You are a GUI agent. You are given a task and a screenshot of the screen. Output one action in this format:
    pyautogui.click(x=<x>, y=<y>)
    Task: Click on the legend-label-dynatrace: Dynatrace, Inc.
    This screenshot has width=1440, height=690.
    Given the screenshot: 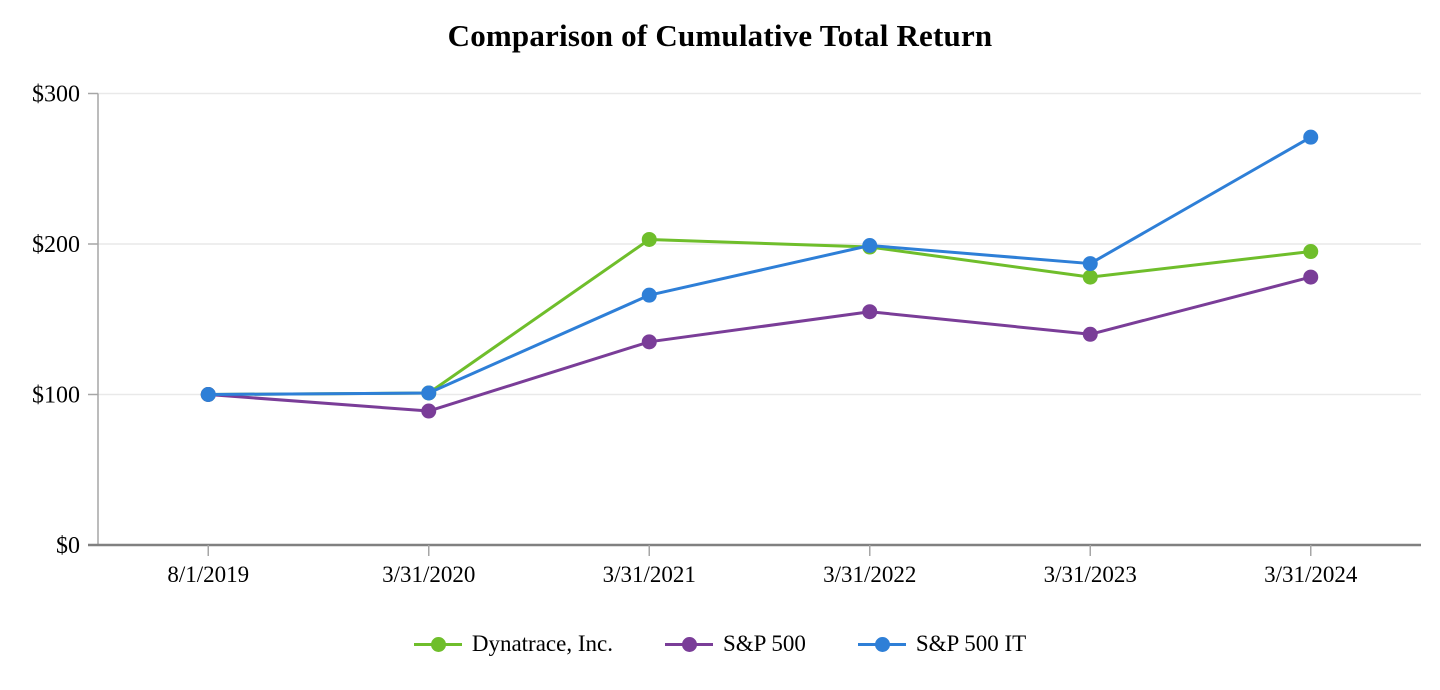 What is the action you would take?
    pyautogui.click(x=542, y=643)
    